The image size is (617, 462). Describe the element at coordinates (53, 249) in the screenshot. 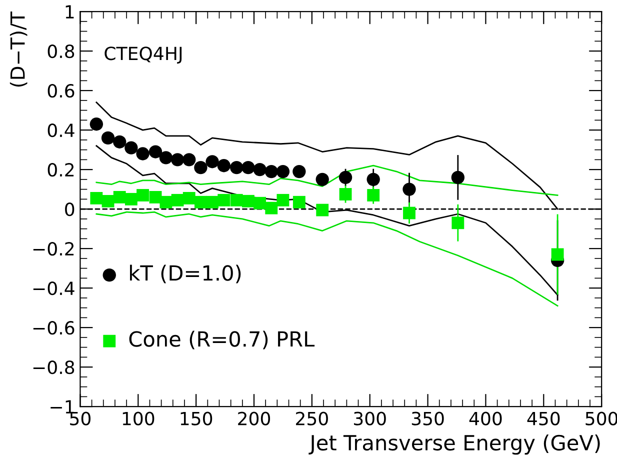

I see `y-tick-label: −0.2` at that location.